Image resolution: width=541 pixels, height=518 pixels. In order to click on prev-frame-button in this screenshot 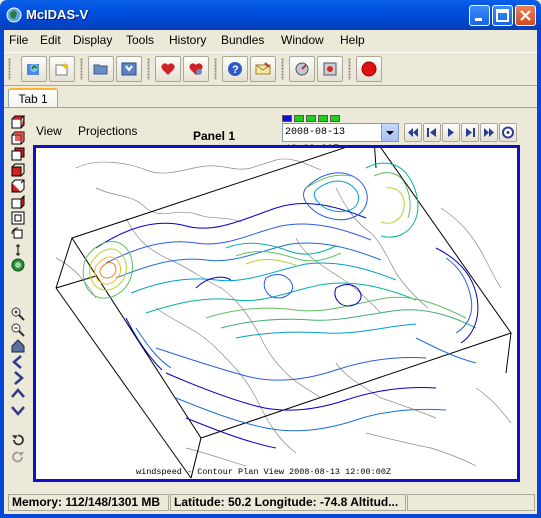, I will do `click(432, 132)`.